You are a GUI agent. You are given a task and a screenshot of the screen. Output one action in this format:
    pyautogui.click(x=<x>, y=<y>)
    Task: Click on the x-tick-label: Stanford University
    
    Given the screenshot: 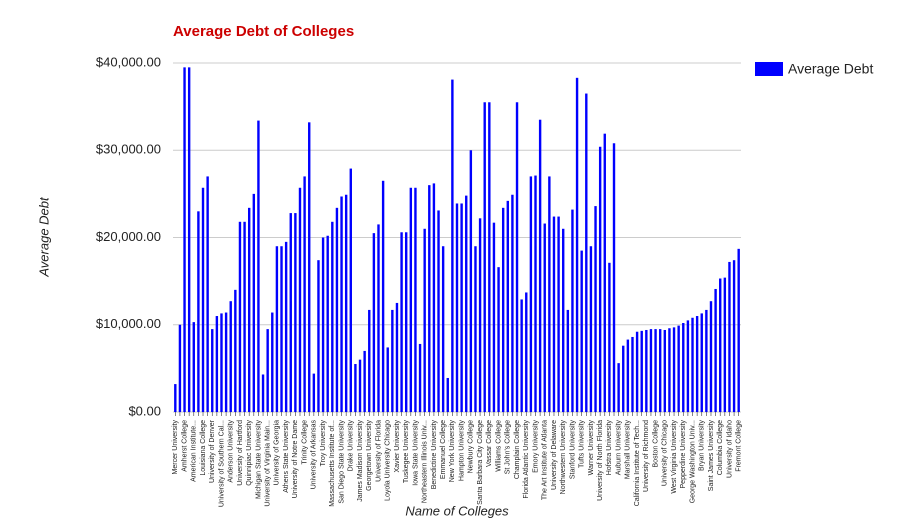 What is the action you would take?
    pyautogui.click(x=572, y=450)
    